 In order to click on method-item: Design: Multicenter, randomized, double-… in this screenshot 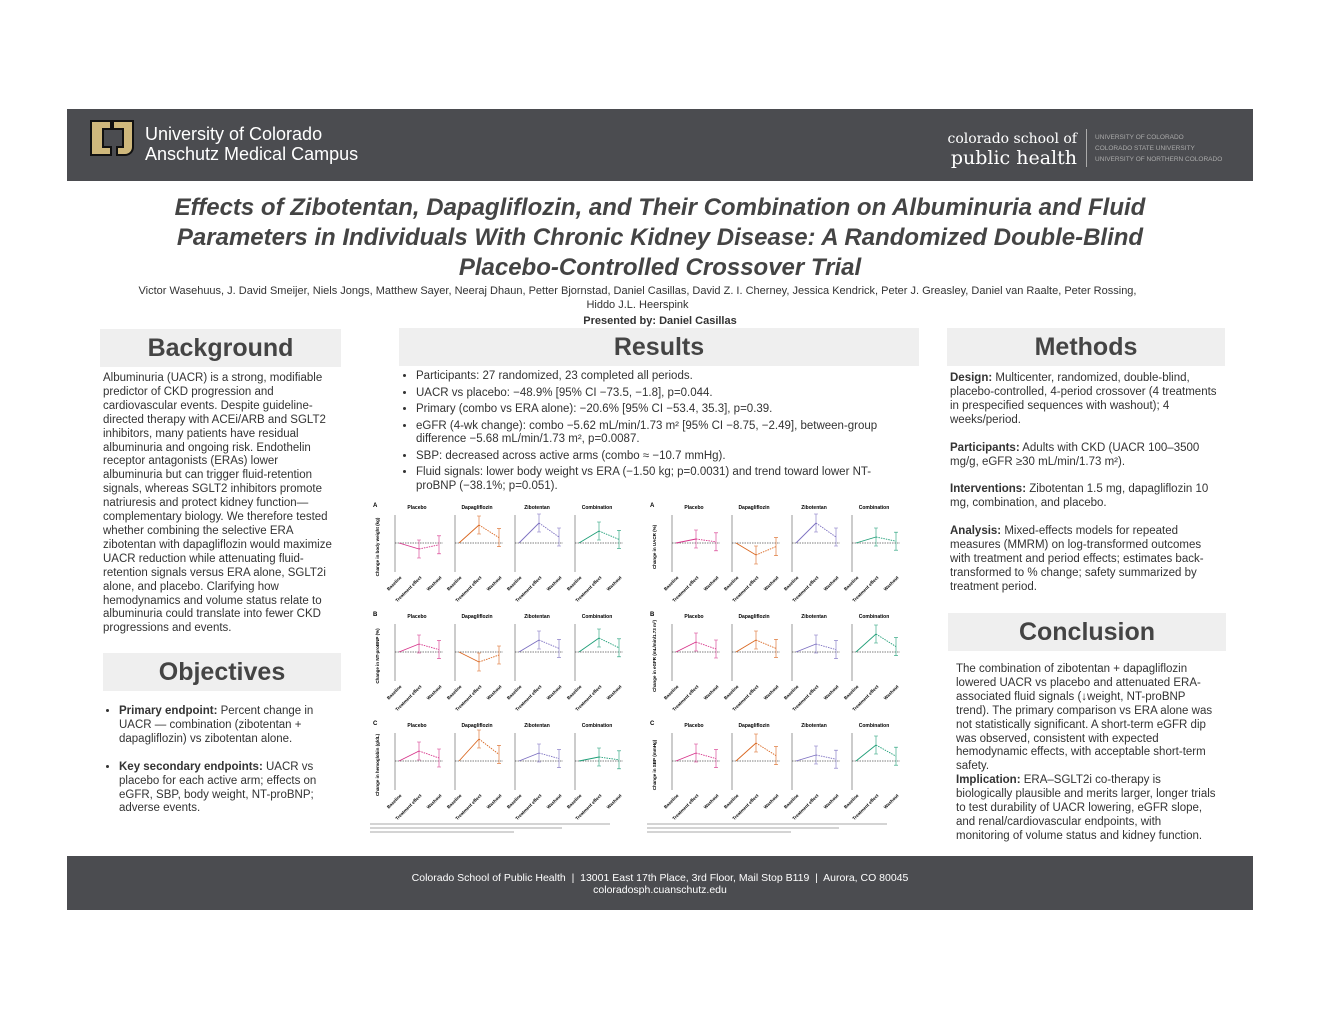, I will do `click(1086, 400)`.